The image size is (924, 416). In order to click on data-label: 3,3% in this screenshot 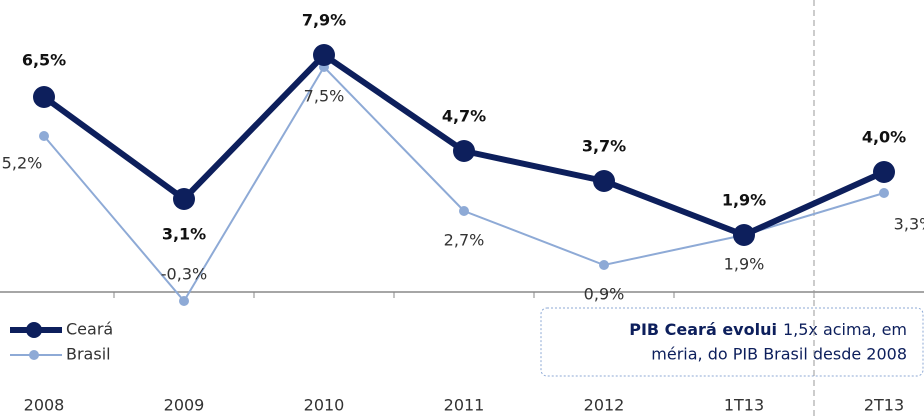, I will do `click(909, 224)`.